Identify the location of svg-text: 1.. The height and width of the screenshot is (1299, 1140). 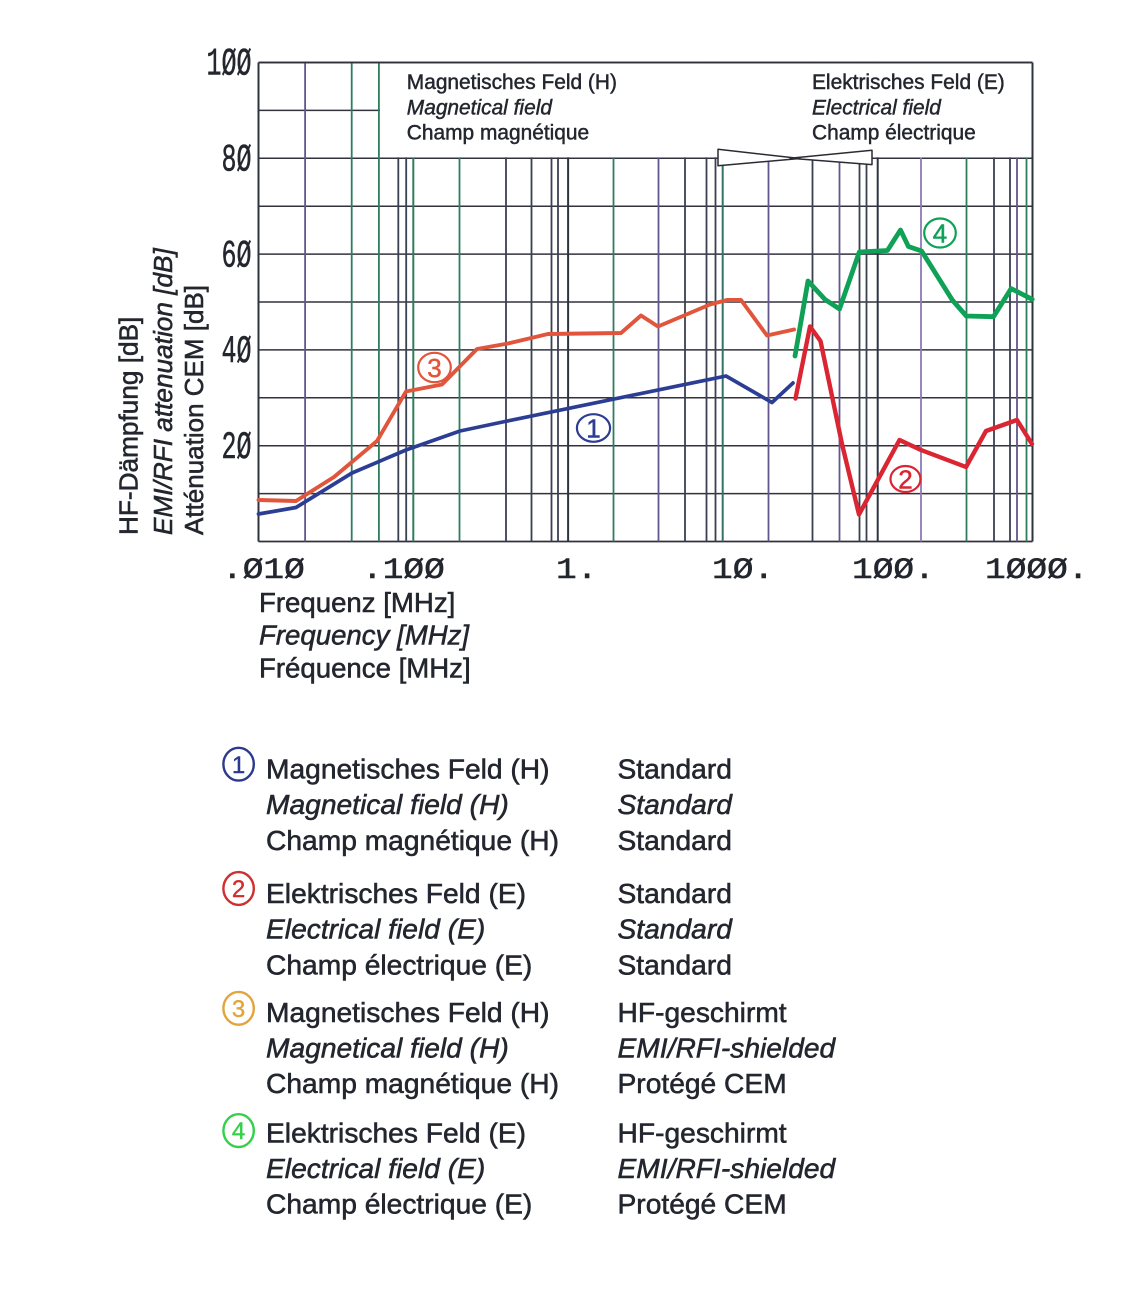
(576, 570).